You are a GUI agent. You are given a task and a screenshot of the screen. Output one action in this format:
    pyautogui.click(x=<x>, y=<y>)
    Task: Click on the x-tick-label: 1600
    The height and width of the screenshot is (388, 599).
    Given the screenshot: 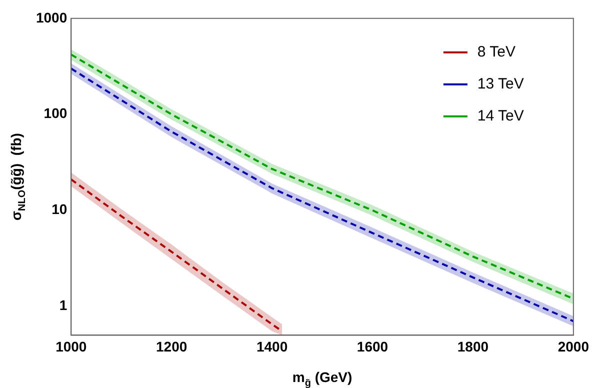 What is the action you would take?
    pyautogui.click(x=372, y=346)
    